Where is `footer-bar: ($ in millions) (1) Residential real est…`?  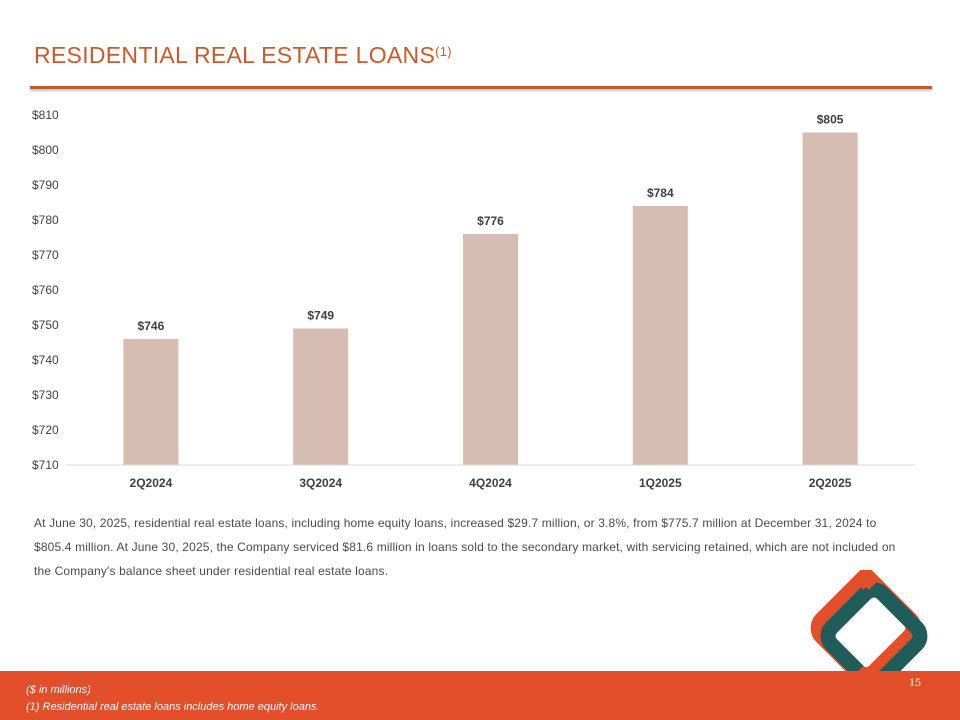
footer-bar: ($ in millions) (1) Residential real est… is located at coordinates (480, 695).